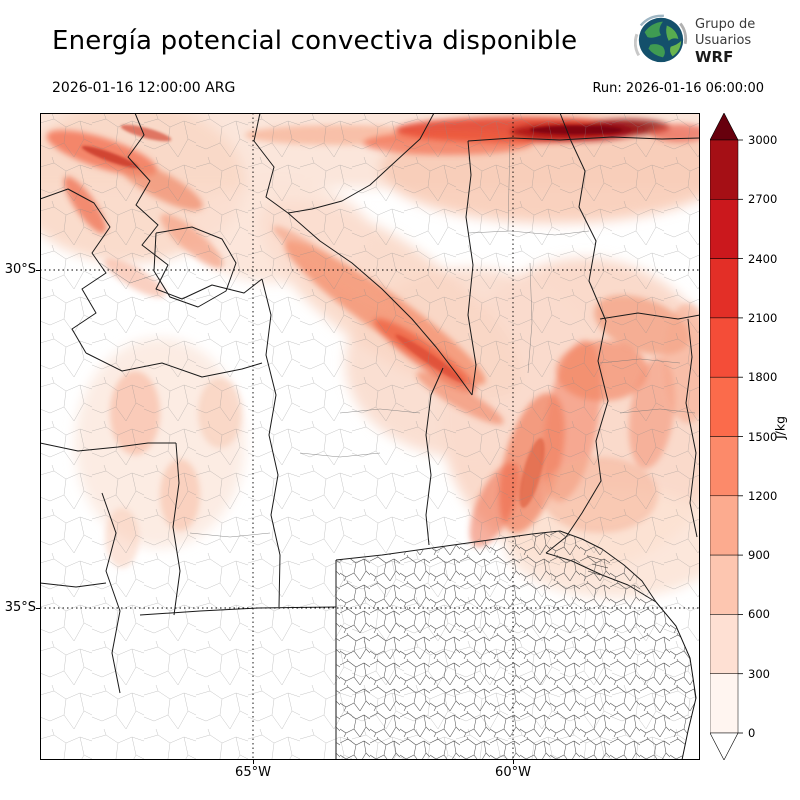 The height and width of the screenshot is (800, 800). Describe the element at coordinates (20, 607) in the screenshot. I see `lat-label-35s: 35°S` at that location.